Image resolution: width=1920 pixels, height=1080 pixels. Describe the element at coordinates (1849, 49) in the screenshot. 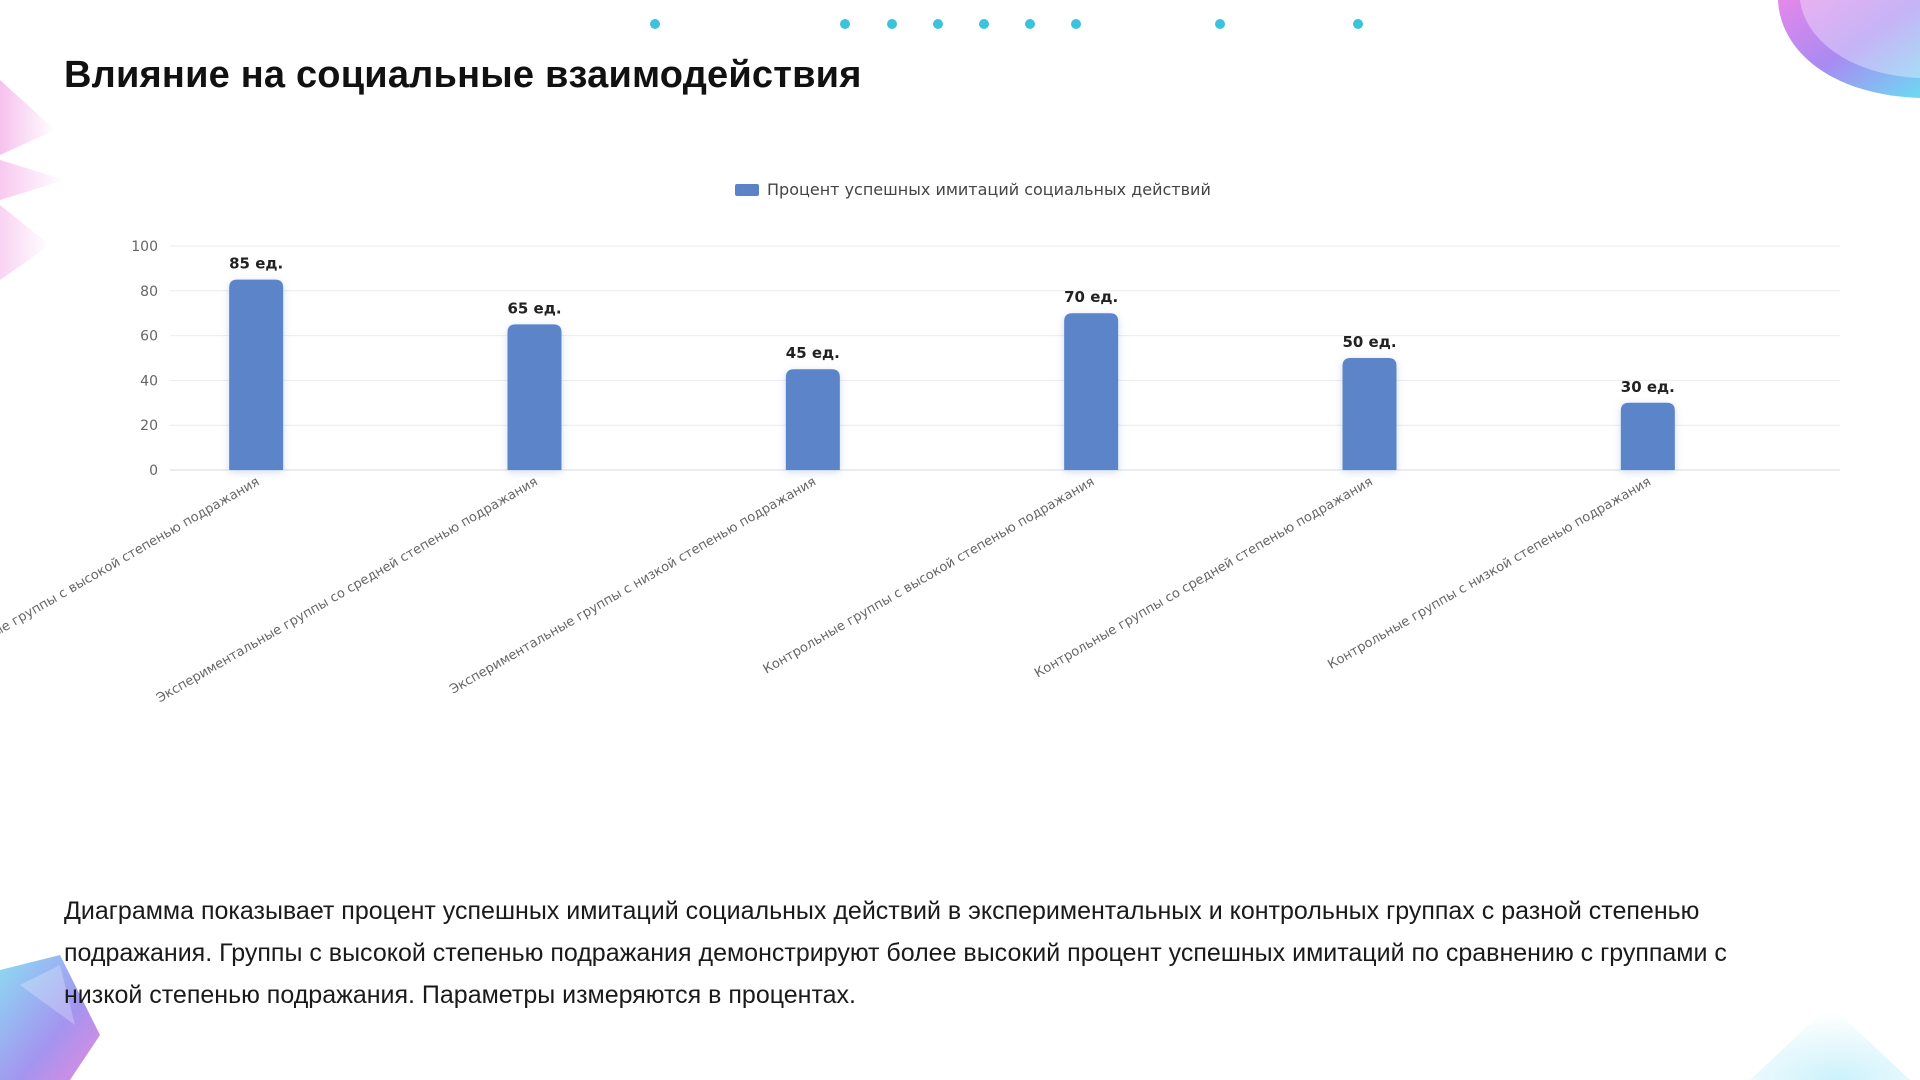

I see `corner-decoration-top-right` at that location.